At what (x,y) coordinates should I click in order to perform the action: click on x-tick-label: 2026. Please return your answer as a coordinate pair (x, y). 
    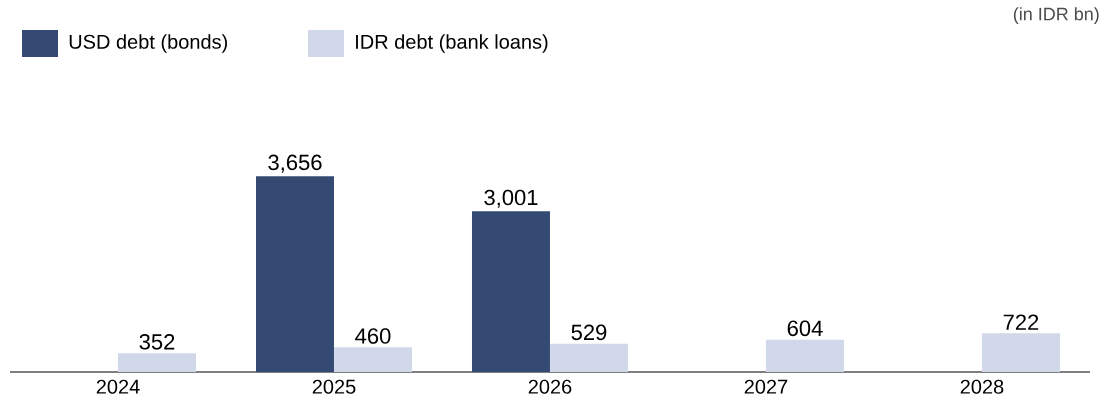
    Looking at the image, I should click on (550, 386).